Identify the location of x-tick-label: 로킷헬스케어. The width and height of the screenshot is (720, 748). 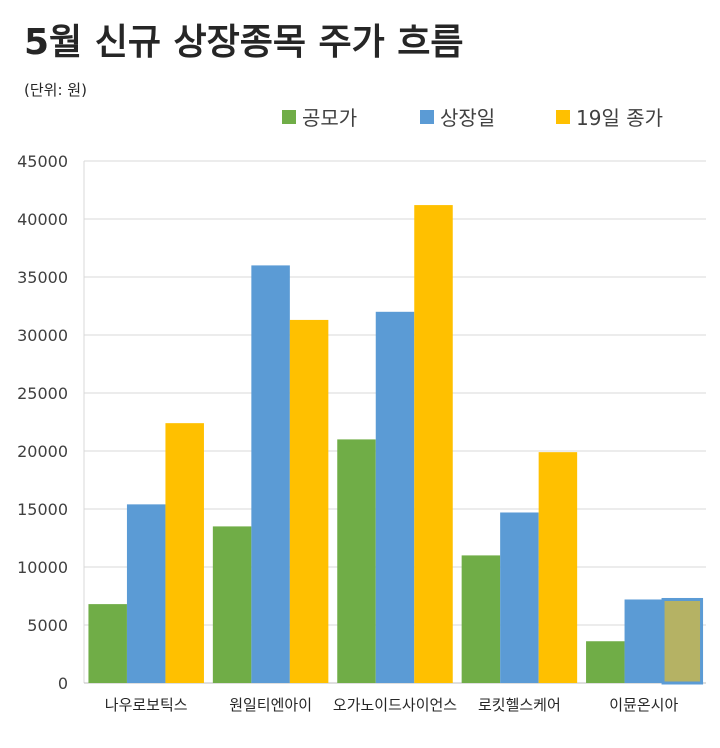
(519, 705).